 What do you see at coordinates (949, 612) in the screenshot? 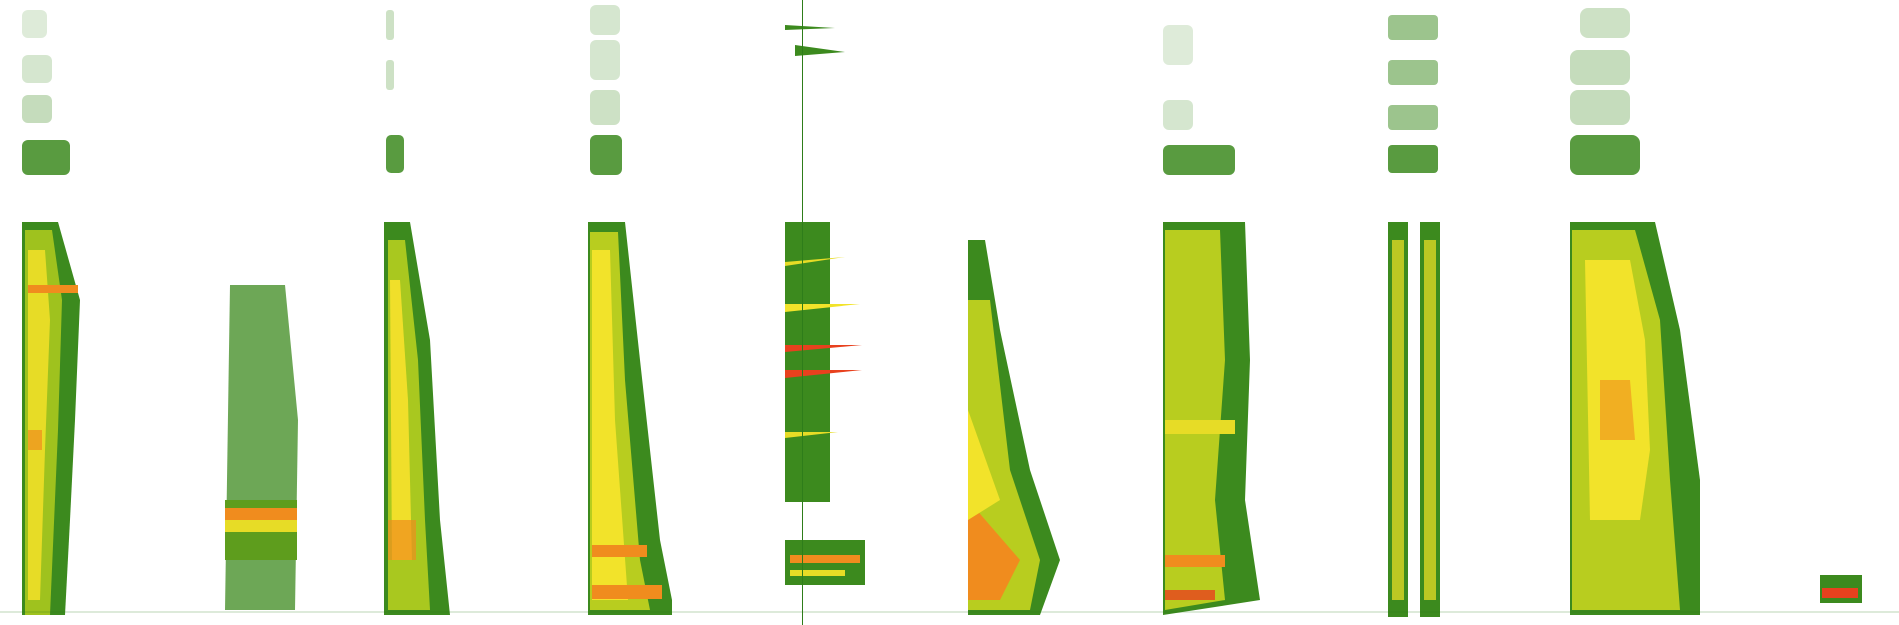
I see `baseline-noise` at bounding box center [949, 612].